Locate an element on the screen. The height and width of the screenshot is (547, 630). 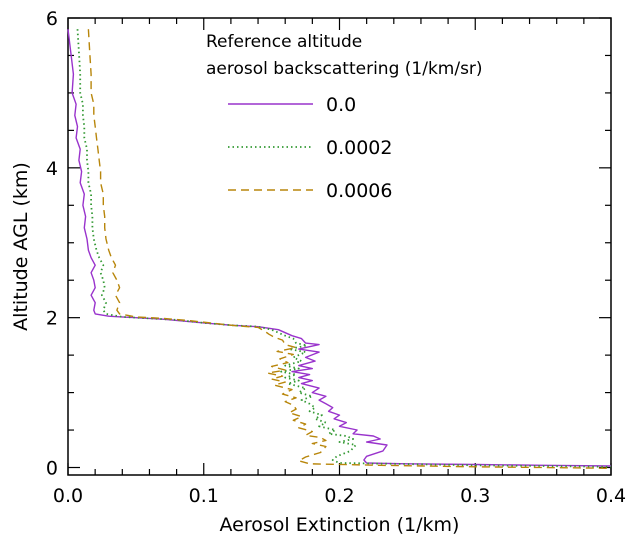
x-tick-label: 0.2 is located at coordinates (339, 496).